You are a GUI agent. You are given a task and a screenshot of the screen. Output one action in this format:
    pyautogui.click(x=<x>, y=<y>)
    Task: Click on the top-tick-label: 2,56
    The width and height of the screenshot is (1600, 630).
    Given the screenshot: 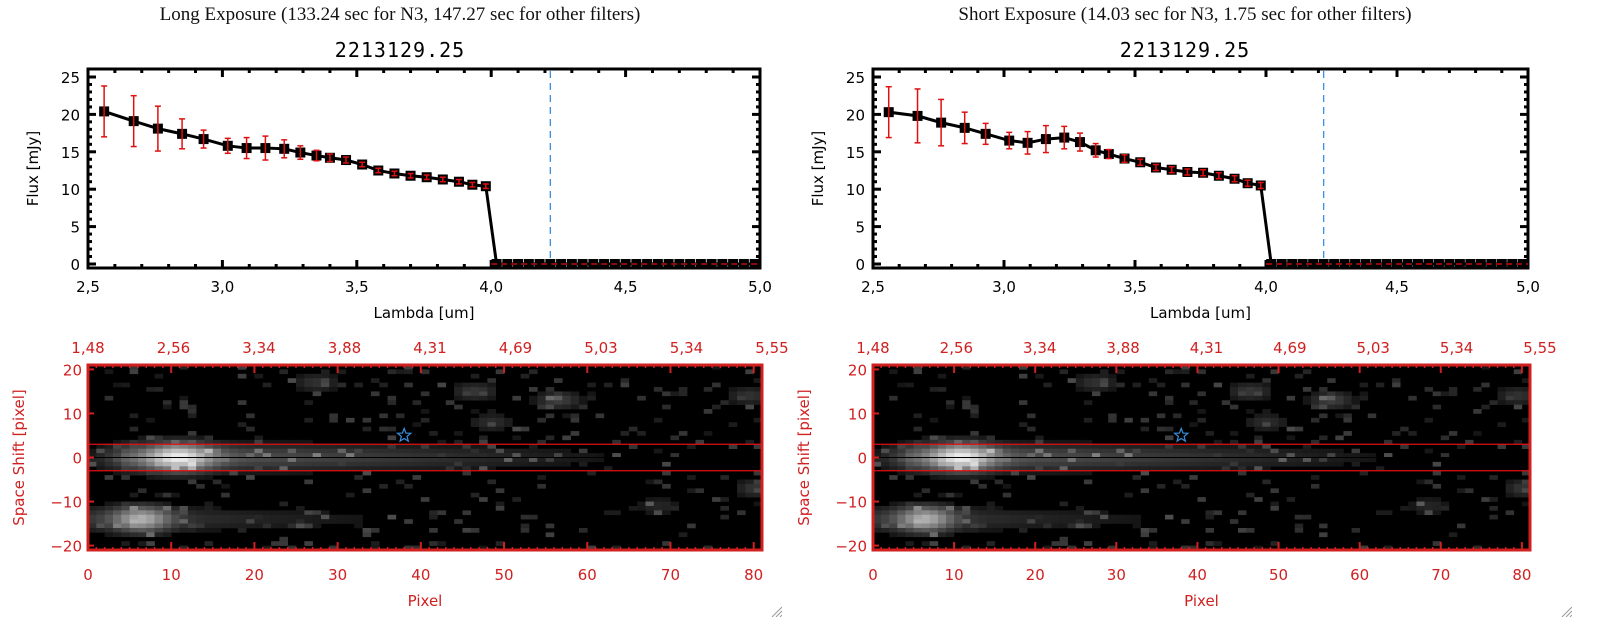 What is the action you would take?
    pyautogui.click(x=956, y=348)
    